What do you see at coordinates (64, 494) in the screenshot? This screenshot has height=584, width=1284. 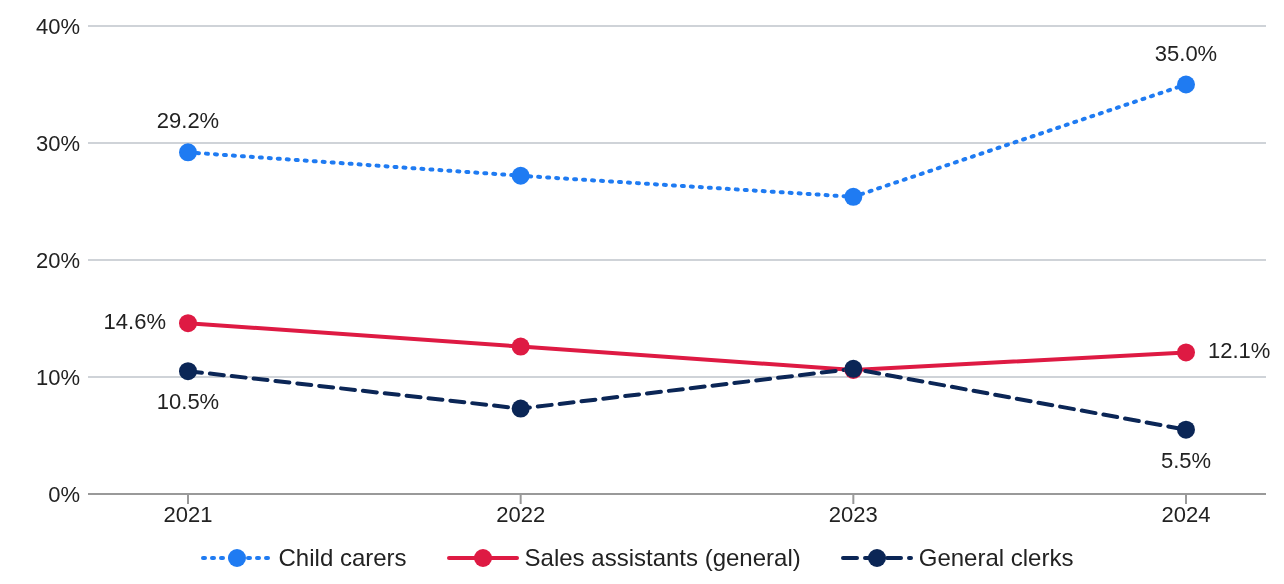 I see `y-tick-label: 0%` at bounding box center [64, 494].